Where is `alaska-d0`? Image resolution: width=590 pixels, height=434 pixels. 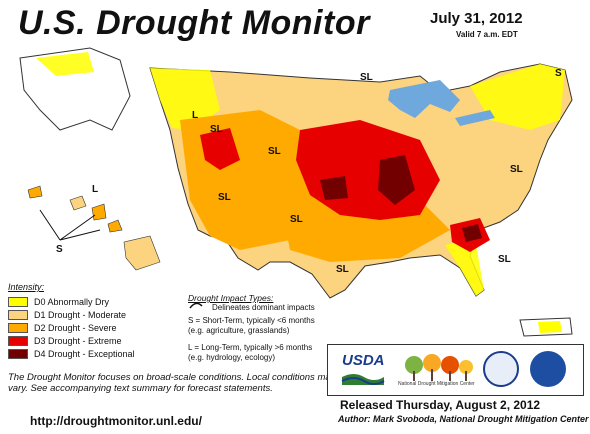 alaska-d0 is located at coordinates (65, 64).